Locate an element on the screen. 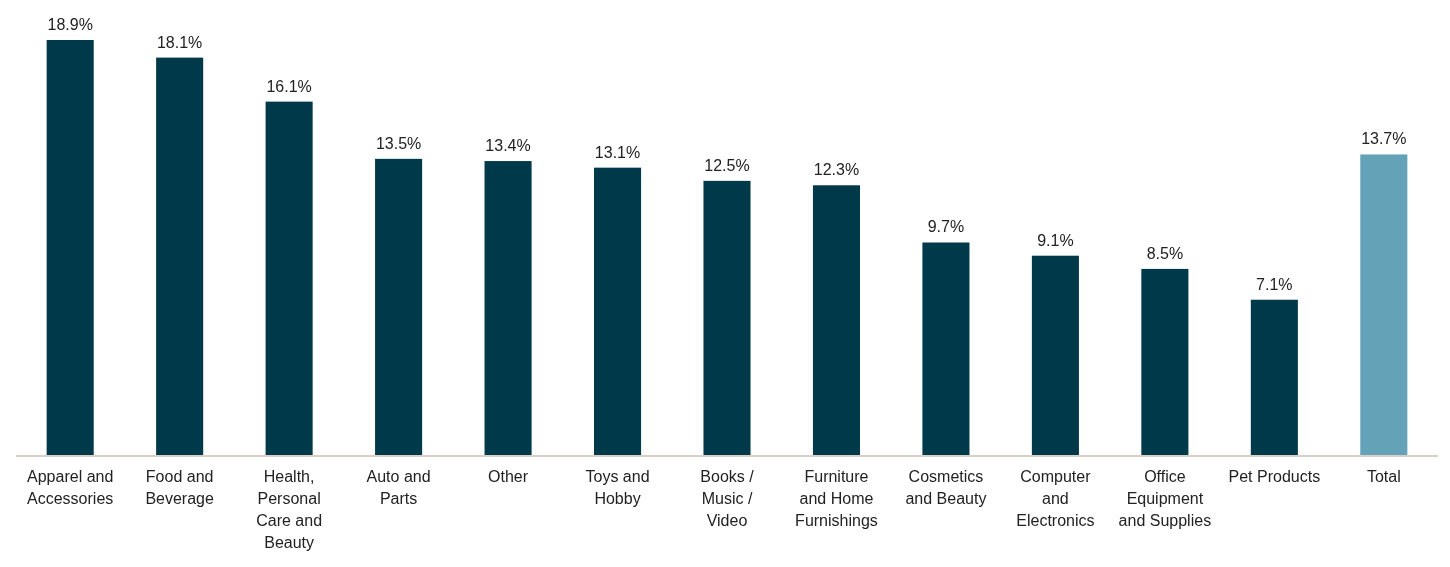  x-tick-label: Books / Music / Video is located at coordinates (727, 498).